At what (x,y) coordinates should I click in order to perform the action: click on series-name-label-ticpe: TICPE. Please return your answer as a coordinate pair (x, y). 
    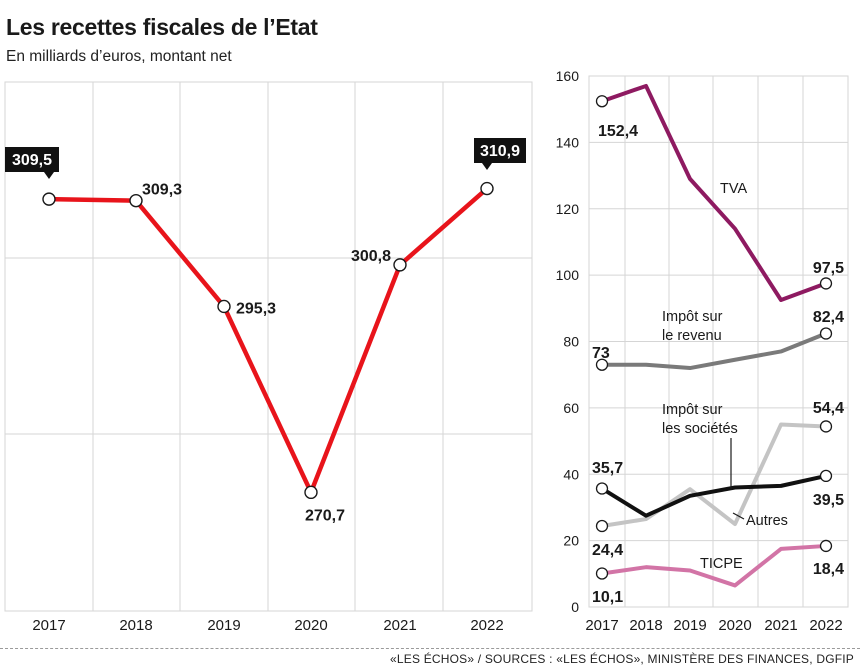
    Looking at the image, I should click on (721, 564).